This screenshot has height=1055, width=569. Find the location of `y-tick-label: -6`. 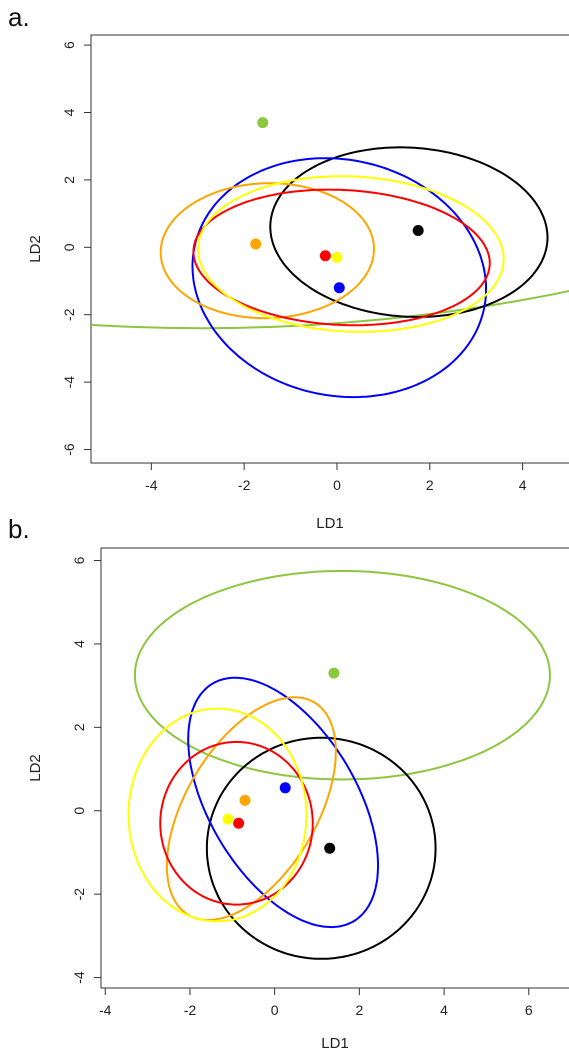

y-tick-label: -6 is located at coordinates (69, 449).